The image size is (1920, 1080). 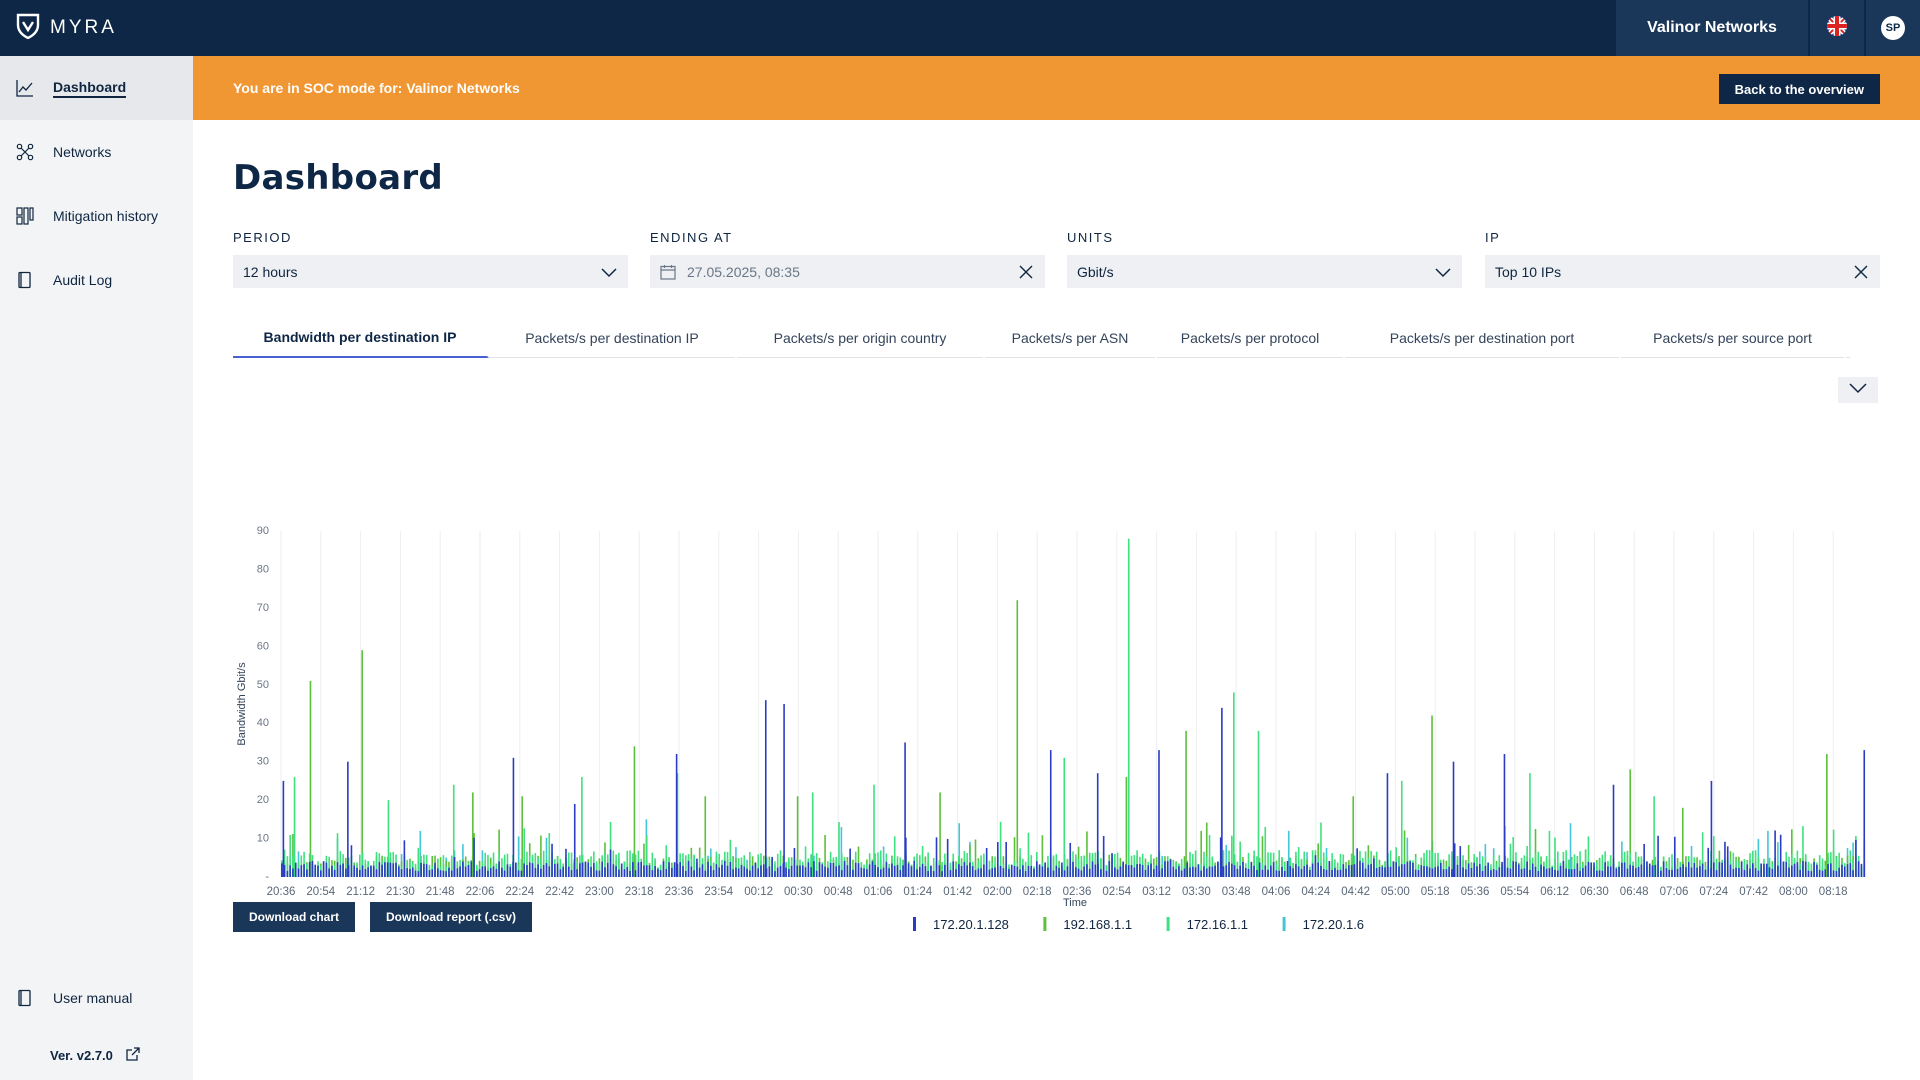 What do you see at coordinates (613, 338) in the screenshot?
I see `tab-packets-per-destination-ip: Packets/s per destination IP` at bounding box center [613, 338].